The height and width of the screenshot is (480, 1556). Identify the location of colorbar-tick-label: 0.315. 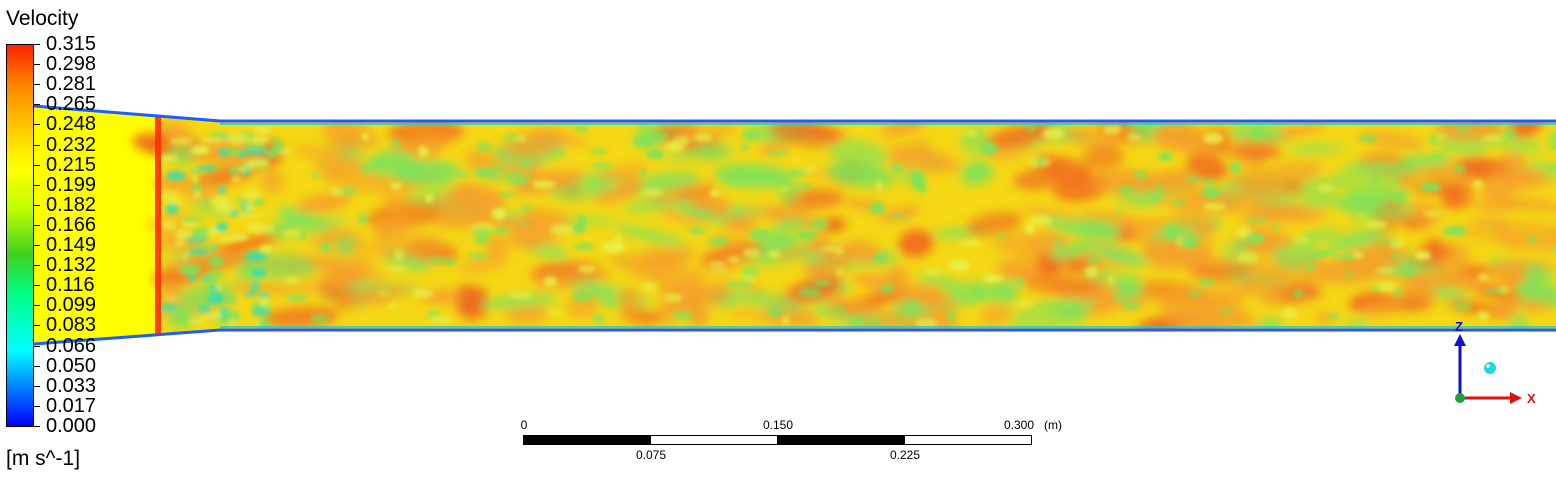
(71, 44).